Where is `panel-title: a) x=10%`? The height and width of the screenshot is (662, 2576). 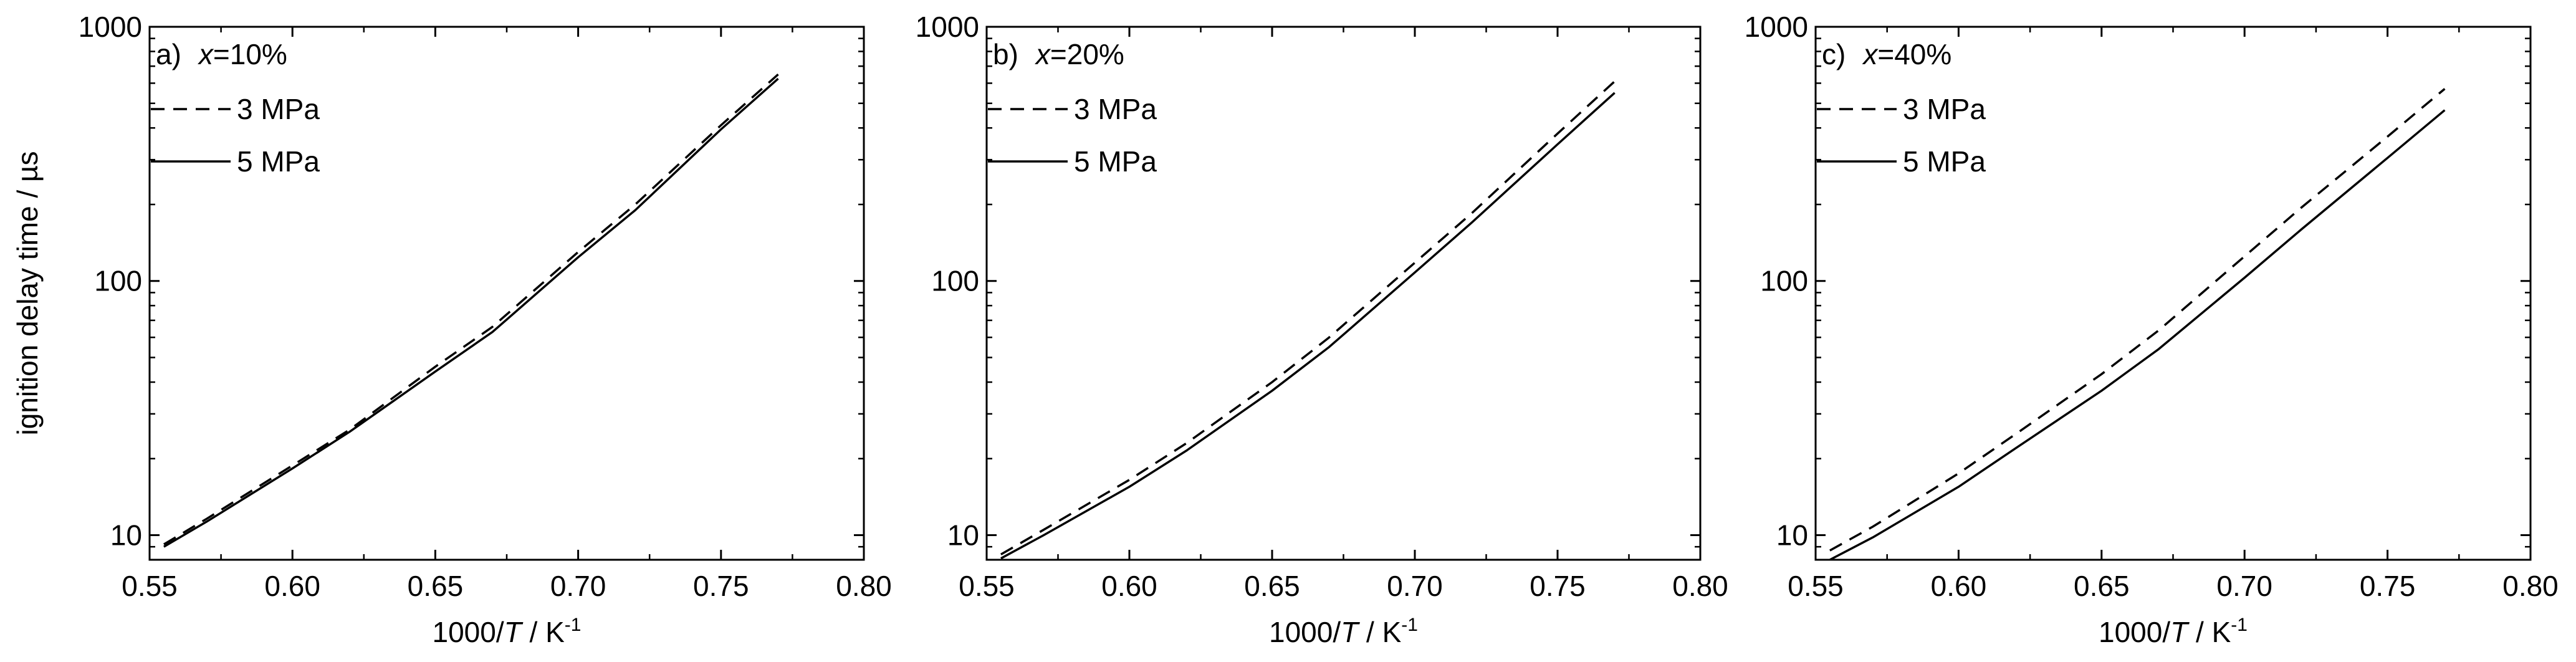 panel-title: a) x=10% is located at coordinates (222, 54).